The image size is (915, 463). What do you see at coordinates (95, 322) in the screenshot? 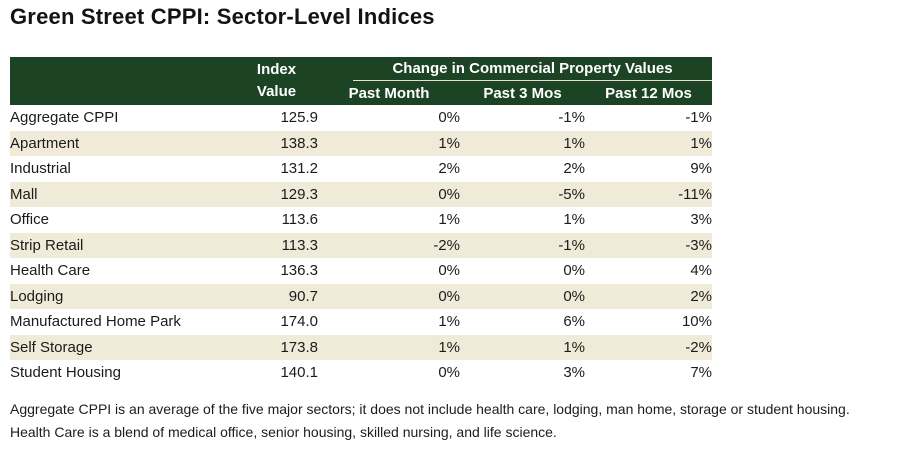
I see `sector-cell: Manufactured Home Park` at bounding box center [95, 322].